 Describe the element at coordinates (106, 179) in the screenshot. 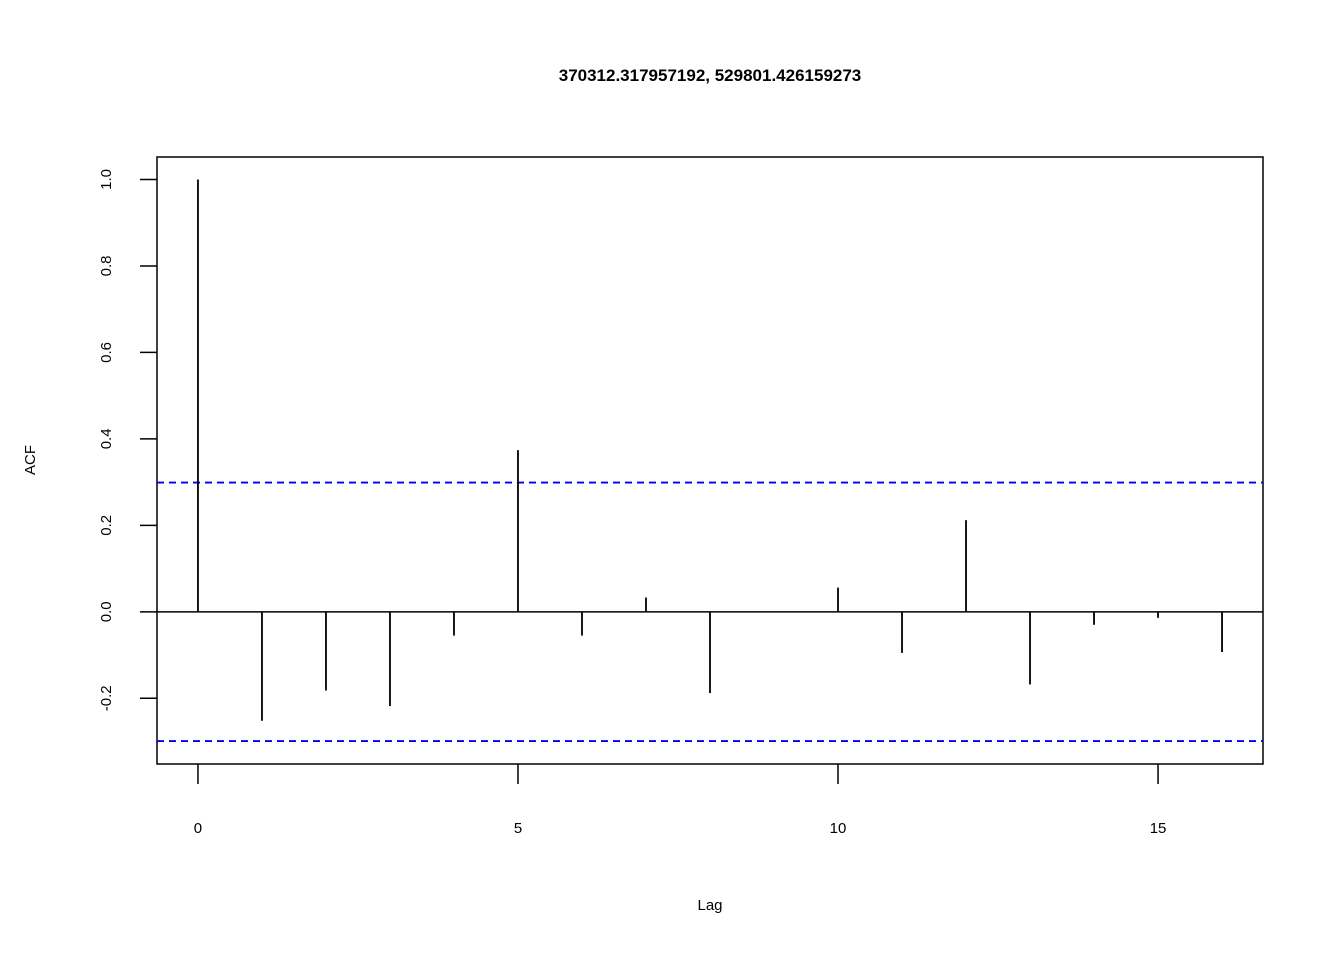

I see `y-tick-label: 1.0` at that location.